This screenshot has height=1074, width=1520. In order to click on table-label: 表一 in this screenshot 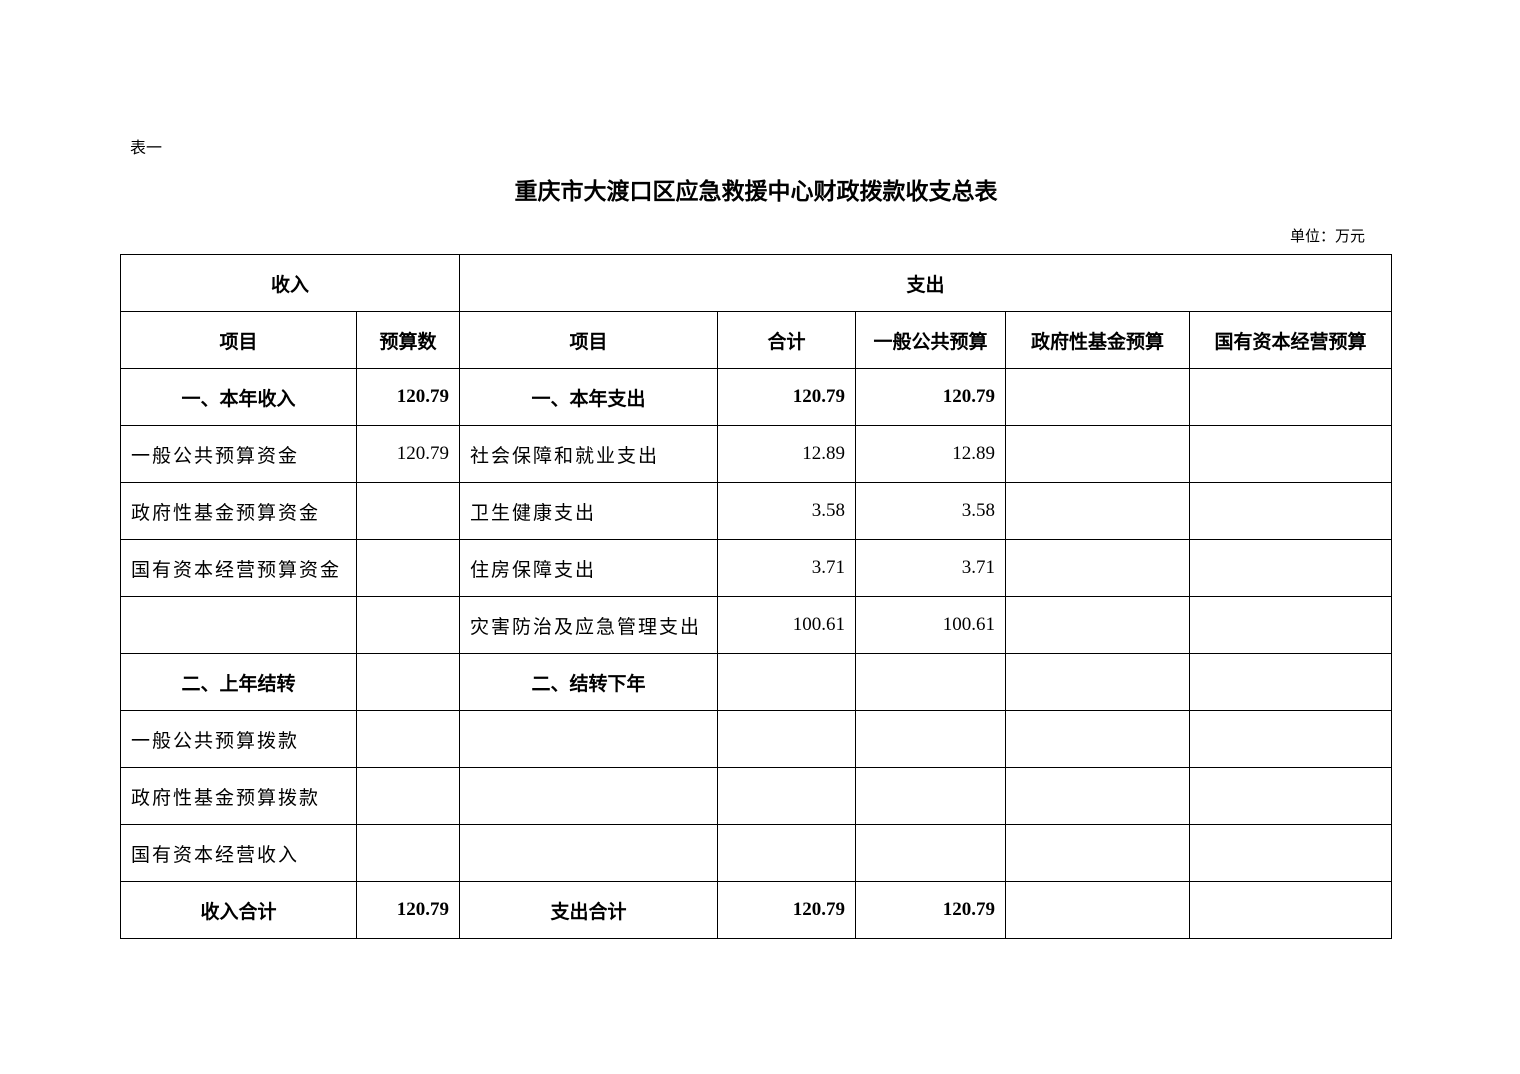, I will do `click(146, 147)`.